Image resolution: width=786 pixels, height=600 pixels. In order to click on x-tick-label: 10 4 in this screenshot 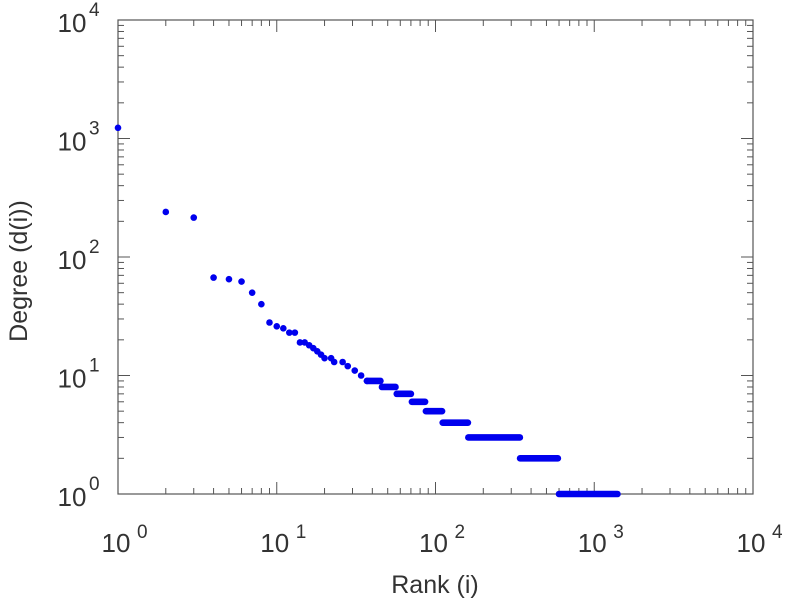, I will do `click(760, 540)`.